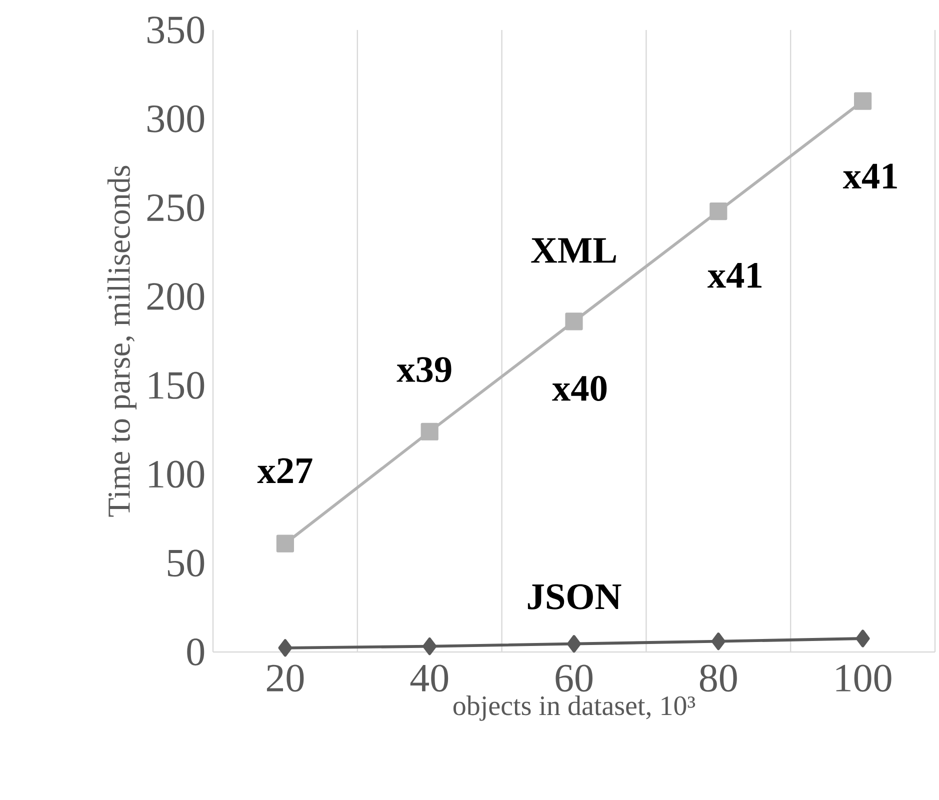 This screenshot has width=939, height=800. I want to click on y-tick-label: 300, so click(176, 118).